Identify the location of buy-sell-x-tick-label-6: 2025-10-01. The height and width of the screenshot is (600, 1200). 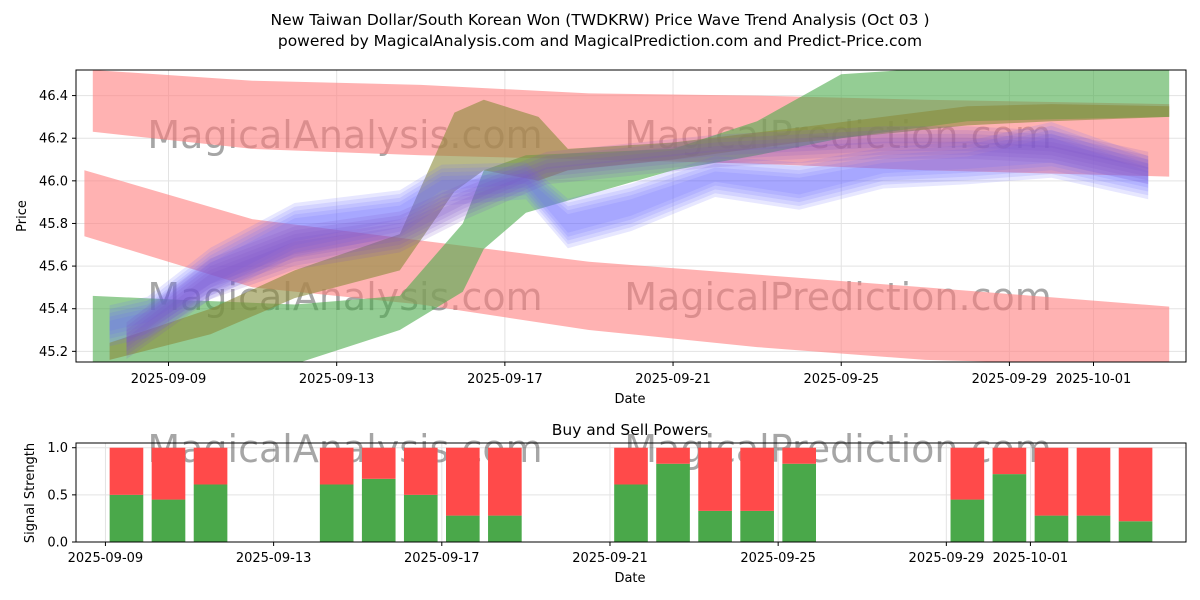
(1031, 558).